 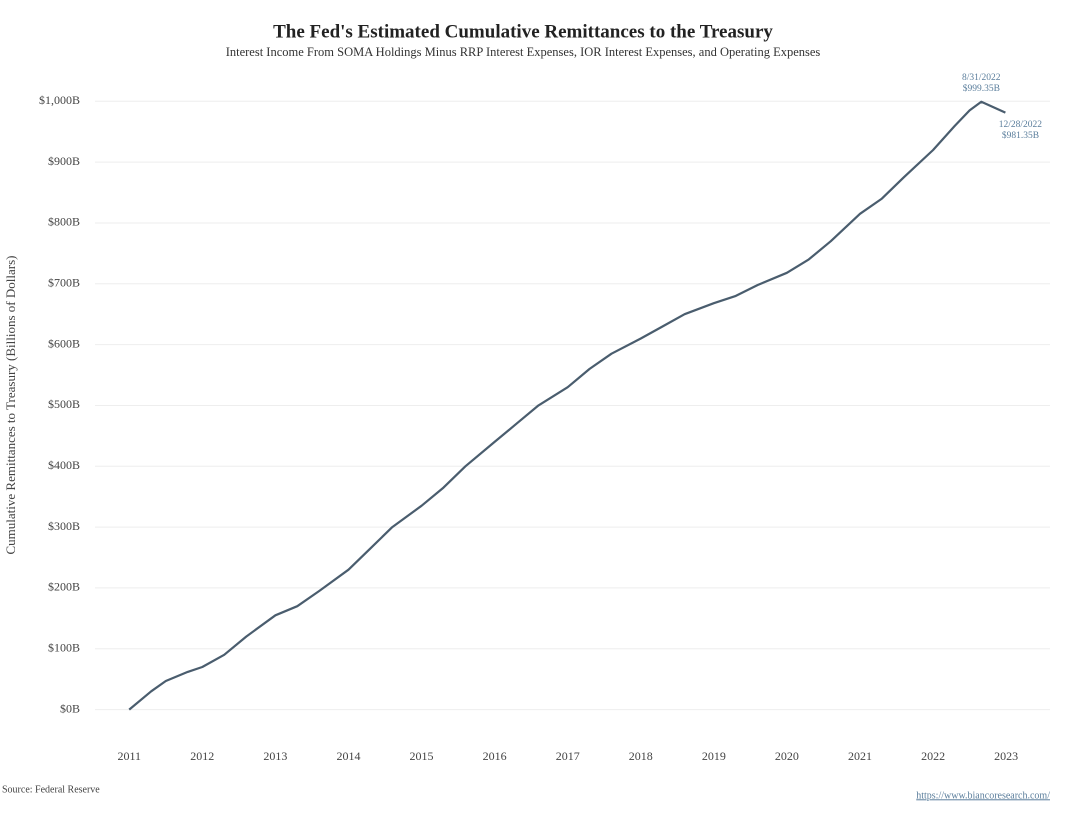 I want to click on y-tick-label: $700B, so click(x=64, y=283).